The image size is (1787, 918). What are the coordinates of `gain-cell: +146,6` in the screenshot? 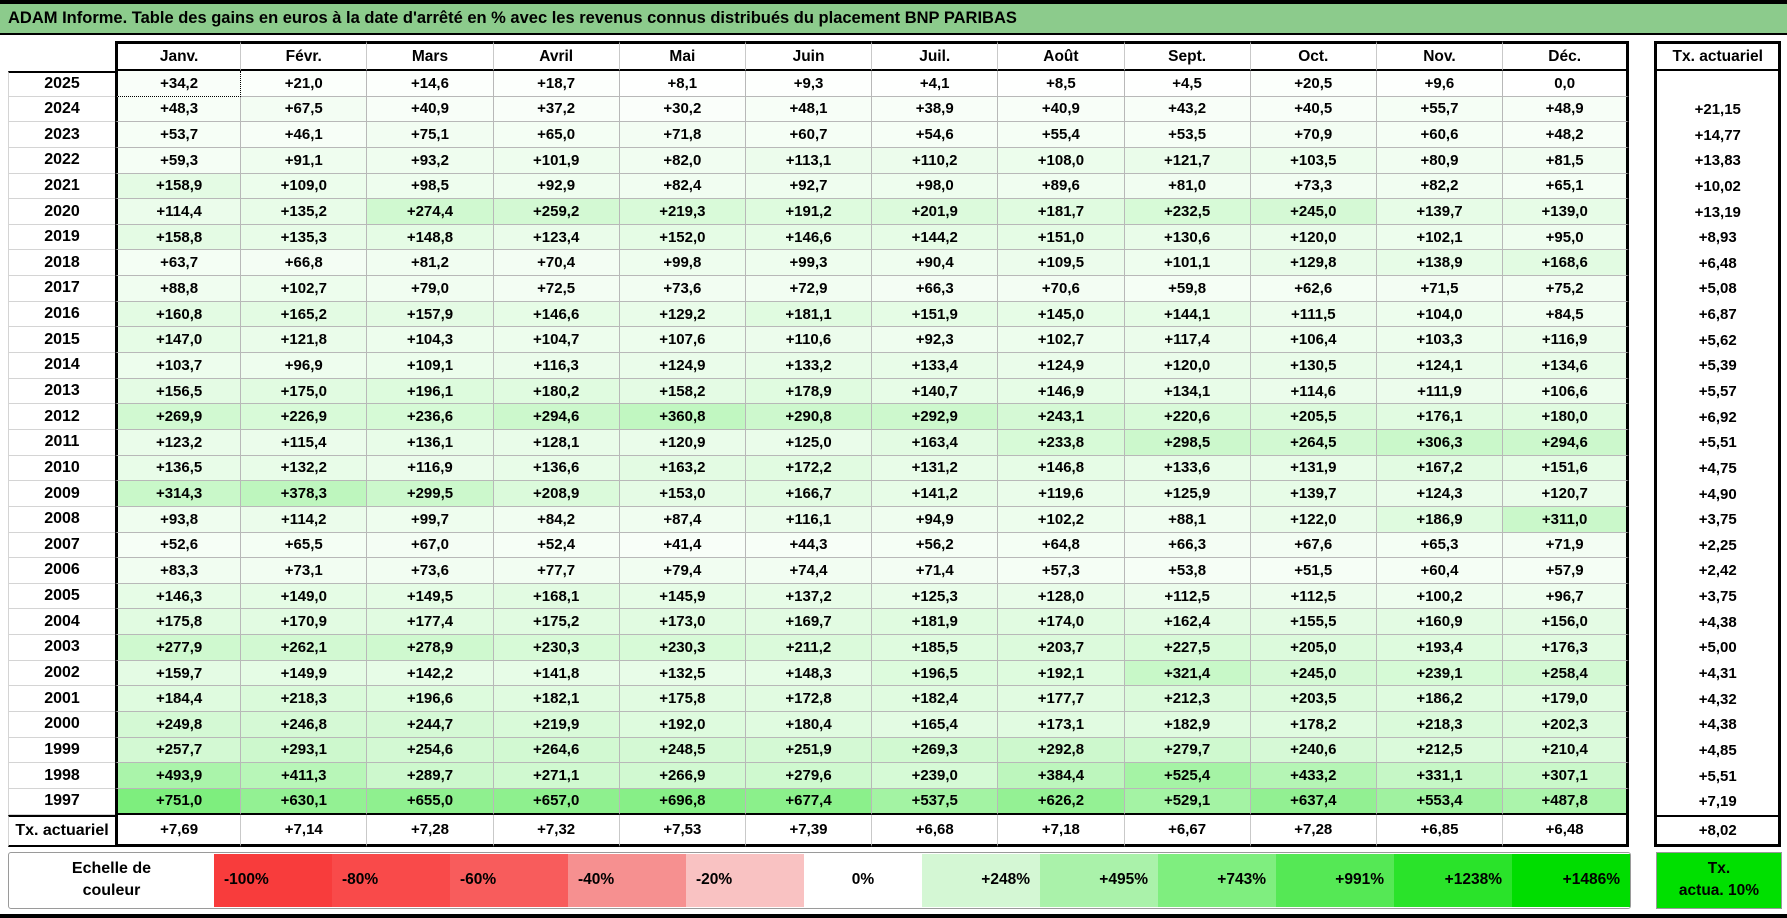 It's located at (556, 314).